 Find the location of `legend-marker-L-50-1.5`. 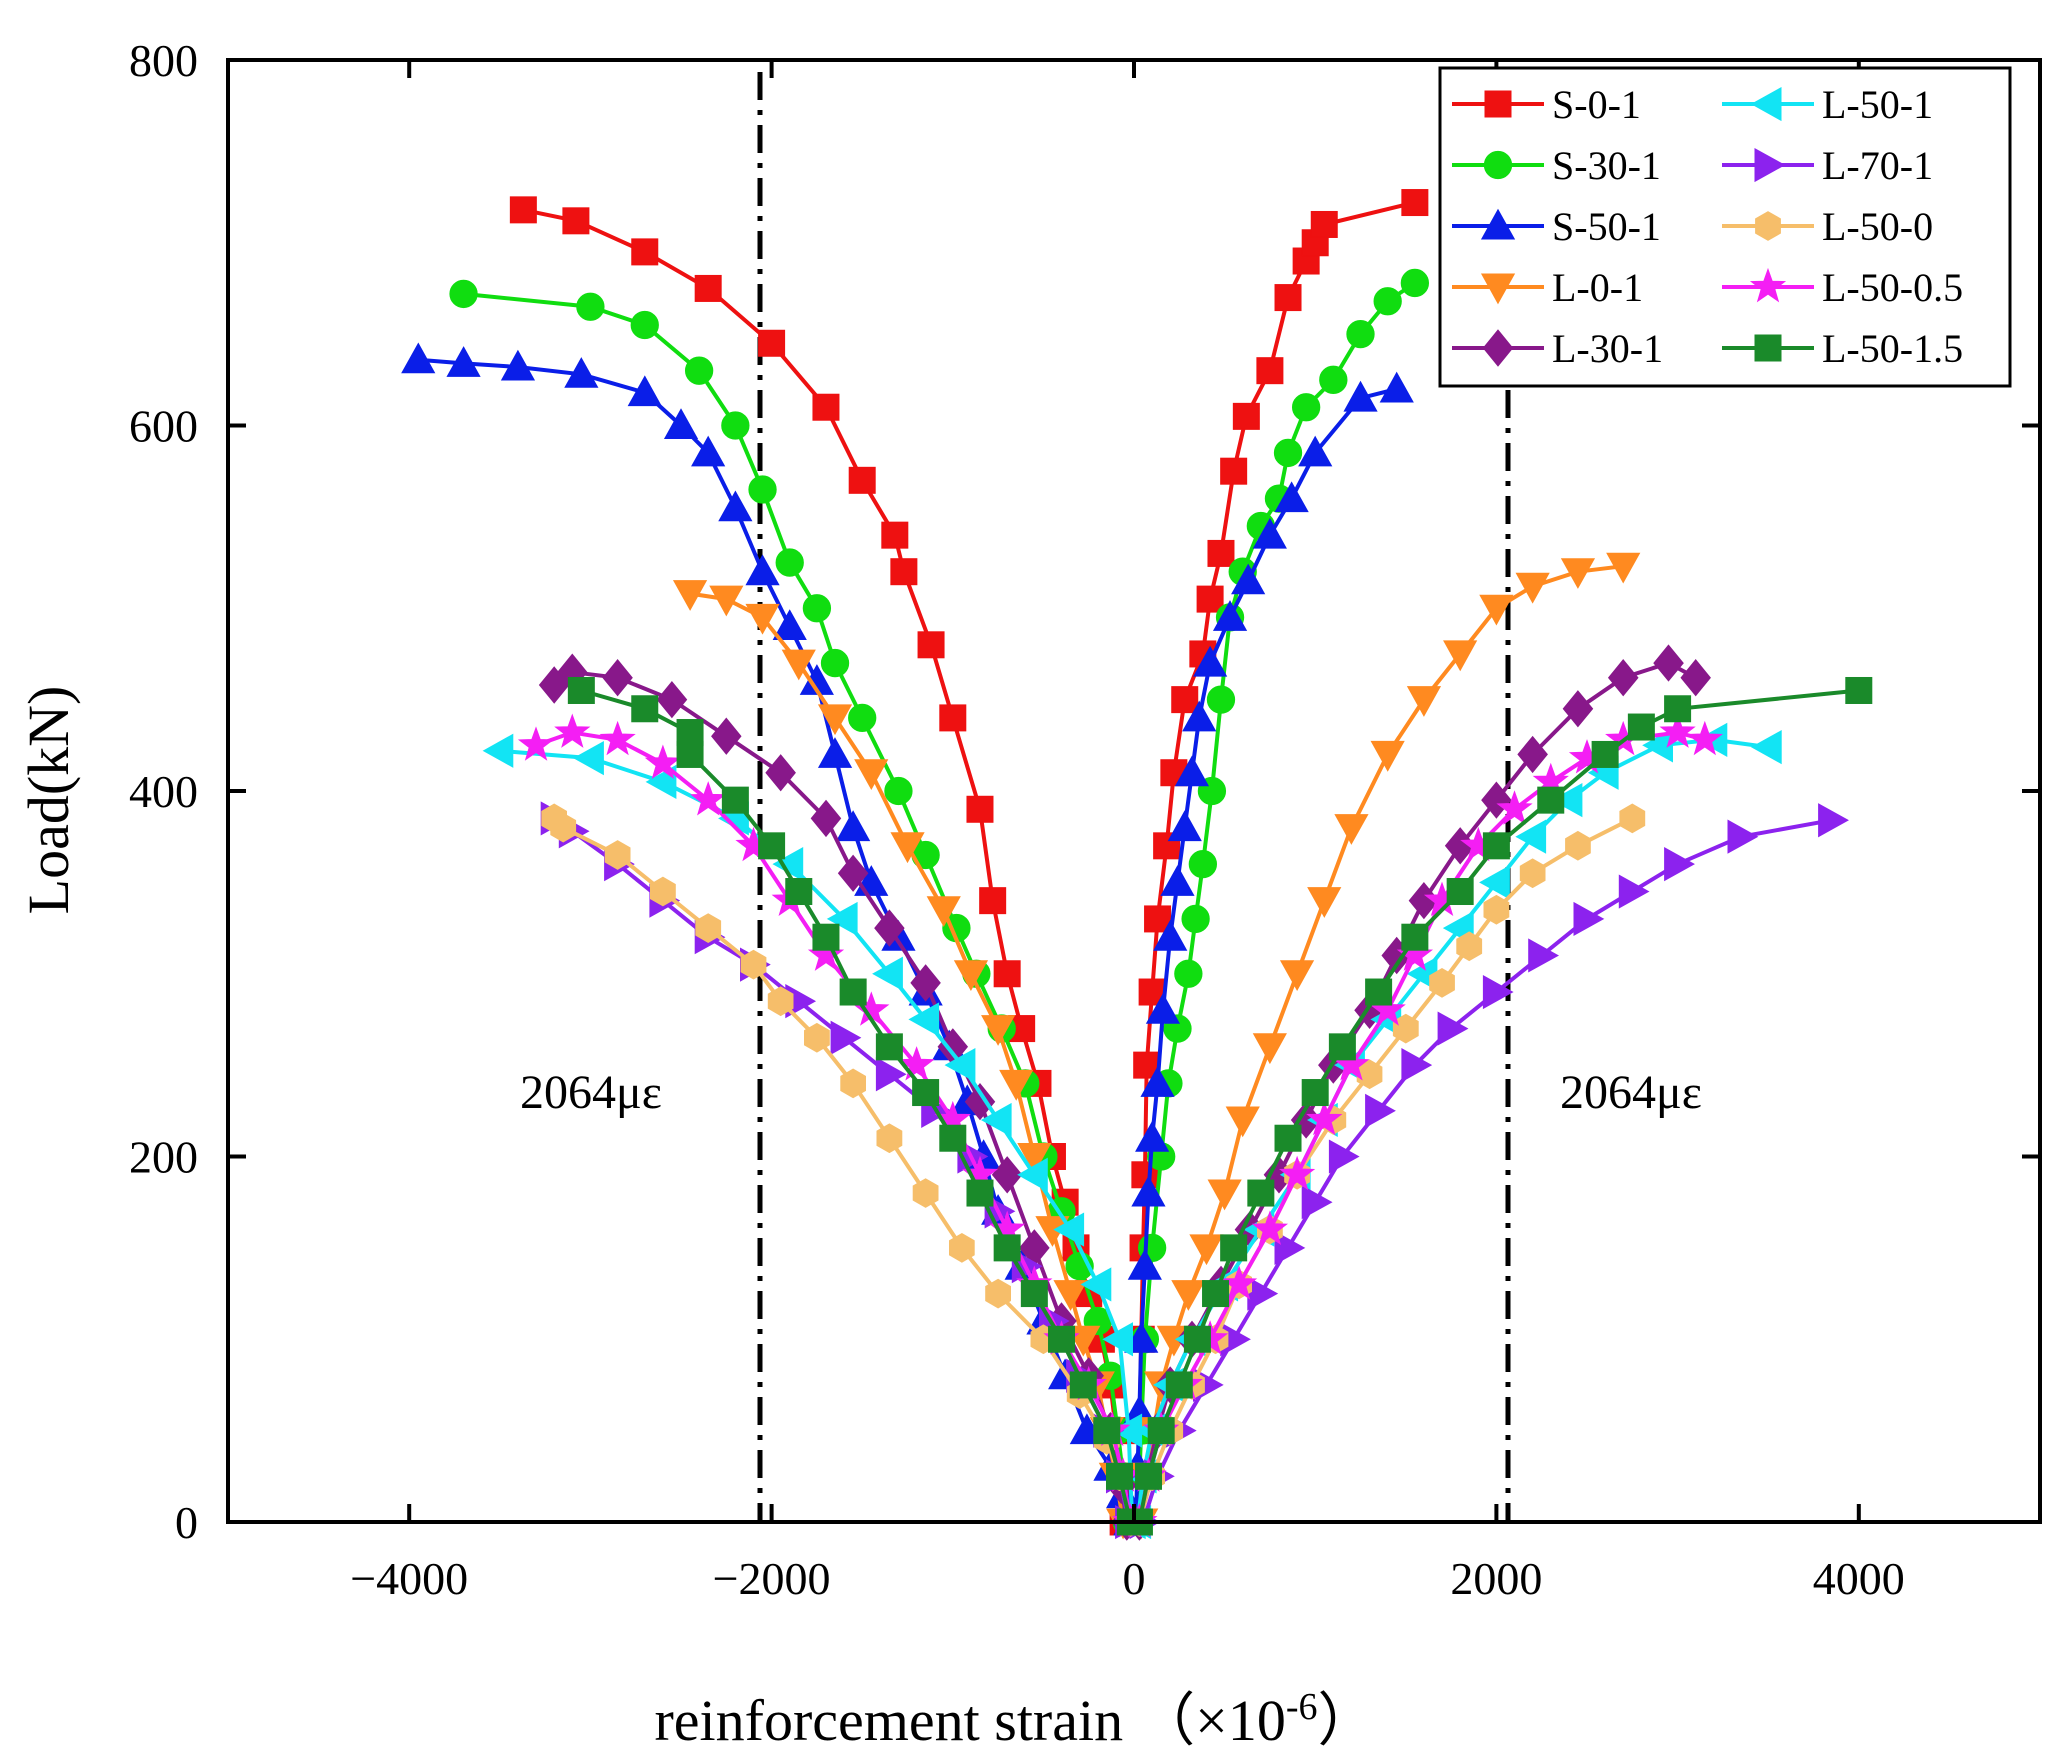

legend-marker-L-50-1.5 is located at coordinates (1768, 348).